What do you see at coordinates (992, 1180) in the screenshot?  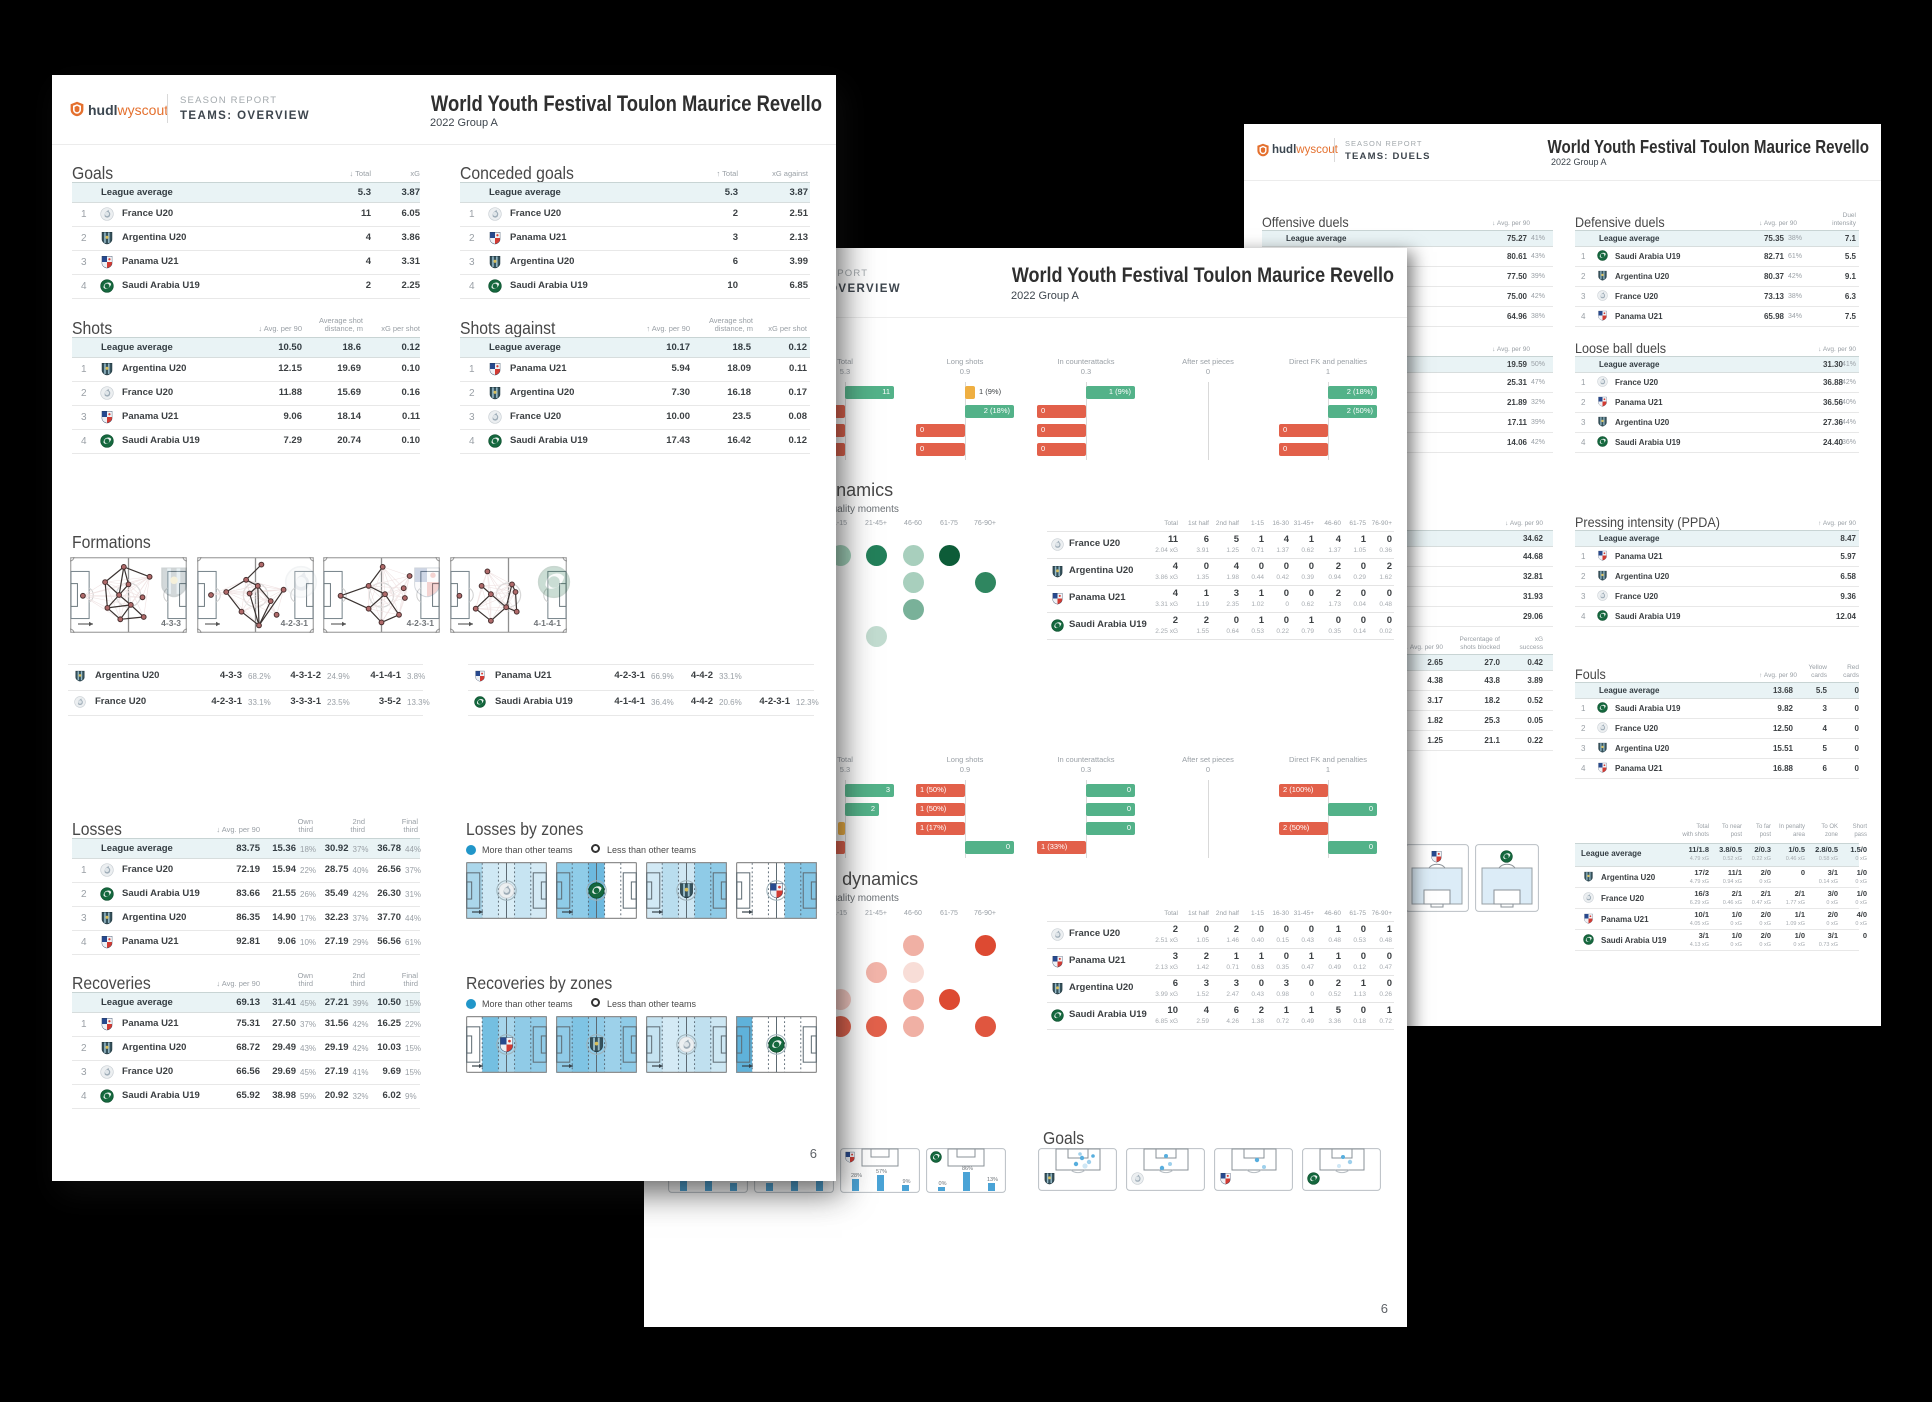 I see `svg-text: 13%` at bounding box center [992, 1180].